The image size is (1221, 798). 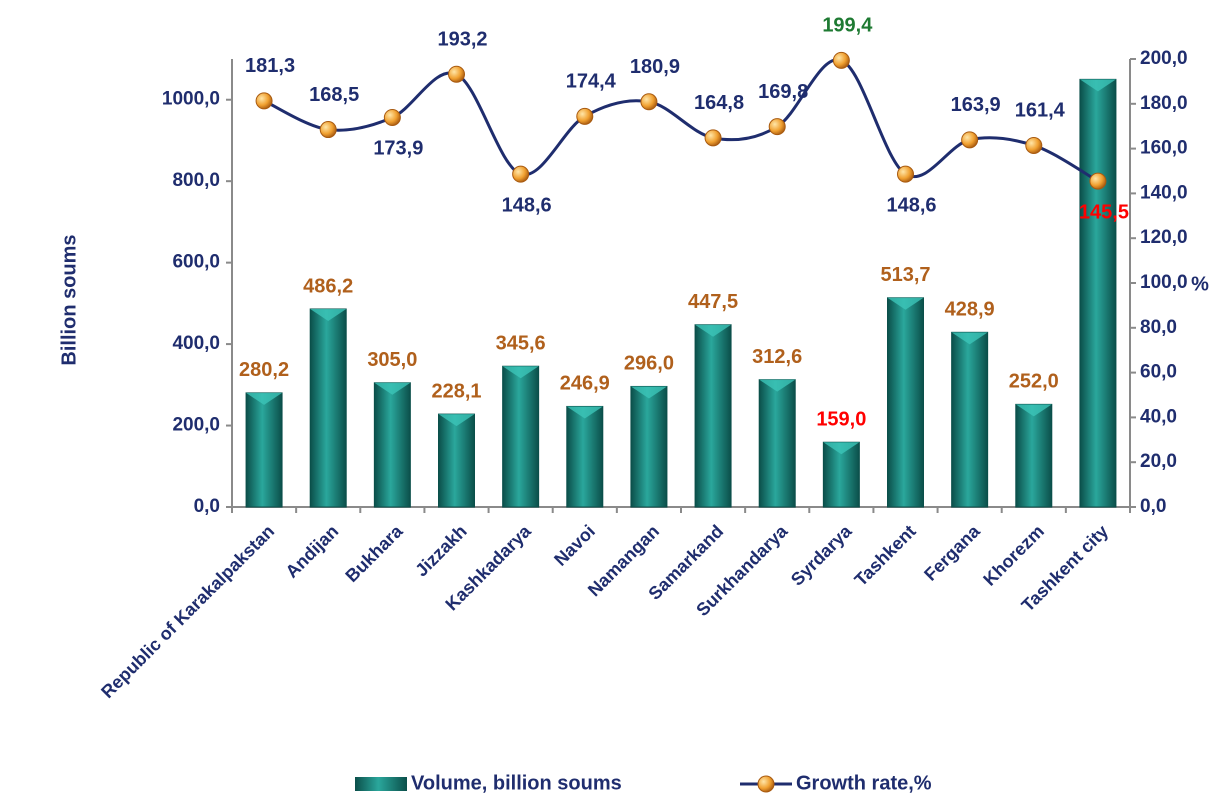 I want to click on bar-value-label: 280,2, so click(x=264, y=370).